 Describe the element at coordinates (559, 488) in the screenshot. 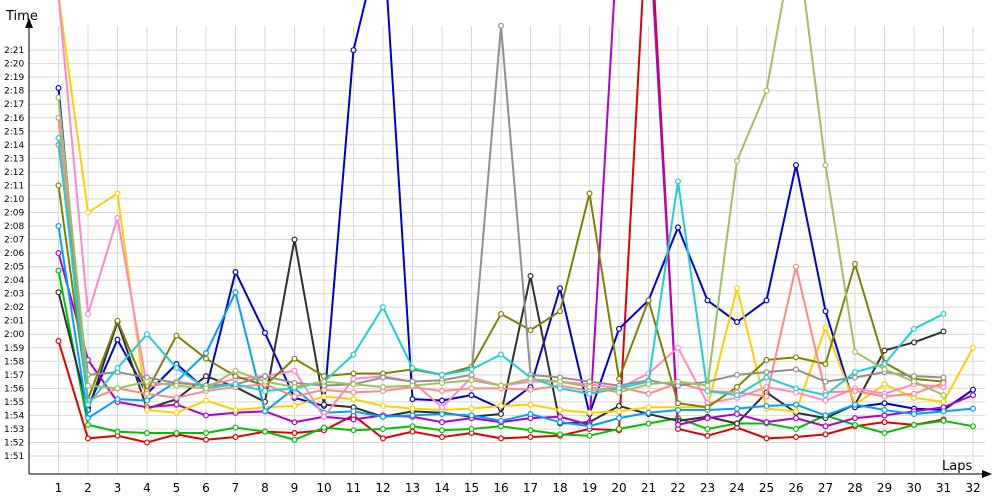

I see `x-tick-label: 18` at that location.